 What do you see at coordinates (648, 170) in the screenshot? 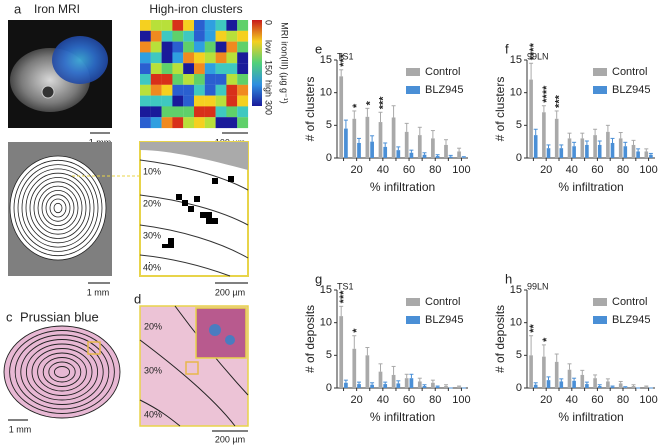
I see `x-tick-label: 100` at bounding box center [648, 170].